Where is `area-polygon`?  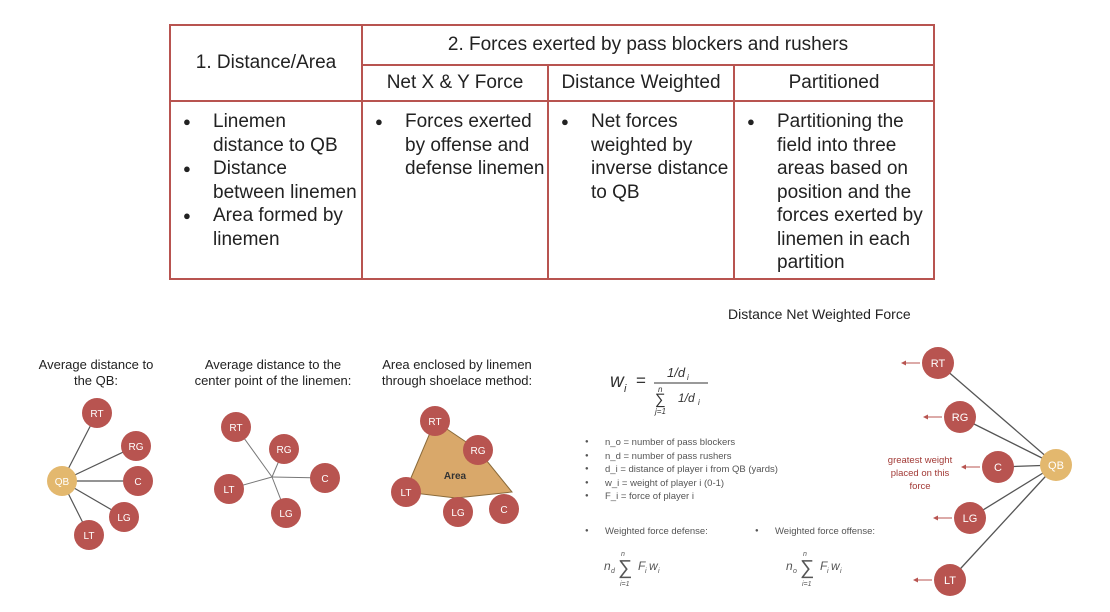
area-polygon is located at coordinates (458, 459).